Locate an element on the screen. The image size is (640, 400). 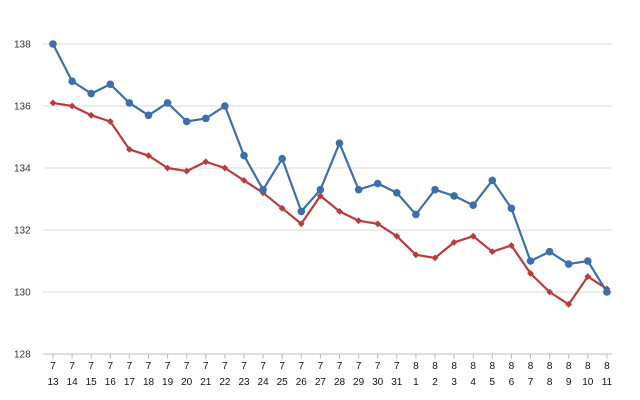
x-tick-label-day: 30 is located at coordinates (378, 382).